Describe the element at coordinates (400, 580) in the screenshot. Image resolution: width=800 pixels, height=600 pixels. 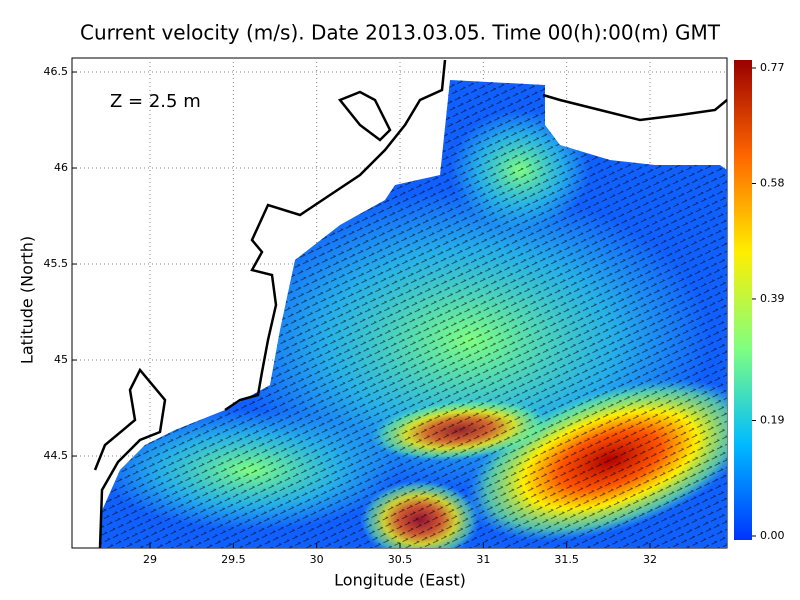
I see `x-axis-label: Longitude (East)` at that location.